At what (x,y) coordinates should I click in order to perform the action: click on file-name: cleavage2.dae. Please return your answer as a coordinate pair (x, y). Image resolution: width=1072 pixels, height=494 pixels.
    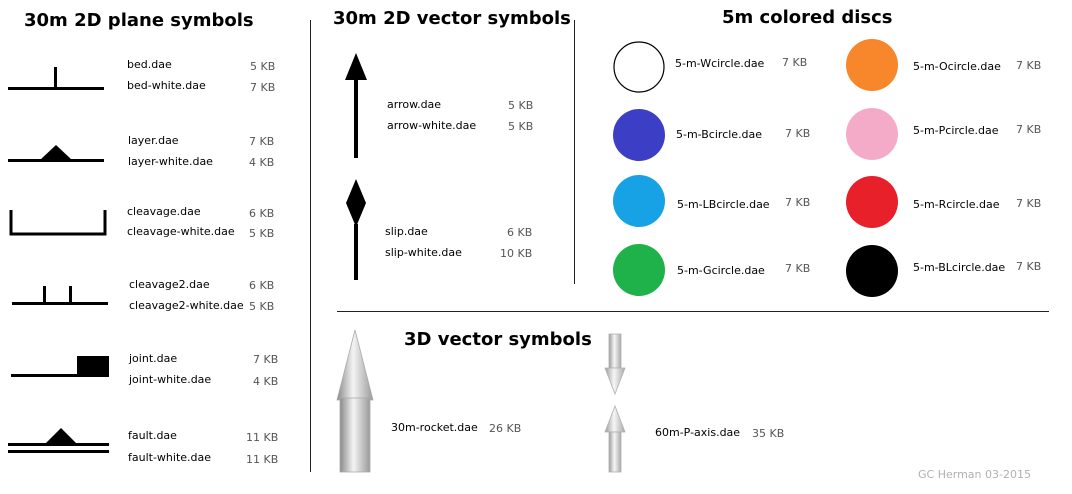
    Looking at the image, I should click on (169, 284).